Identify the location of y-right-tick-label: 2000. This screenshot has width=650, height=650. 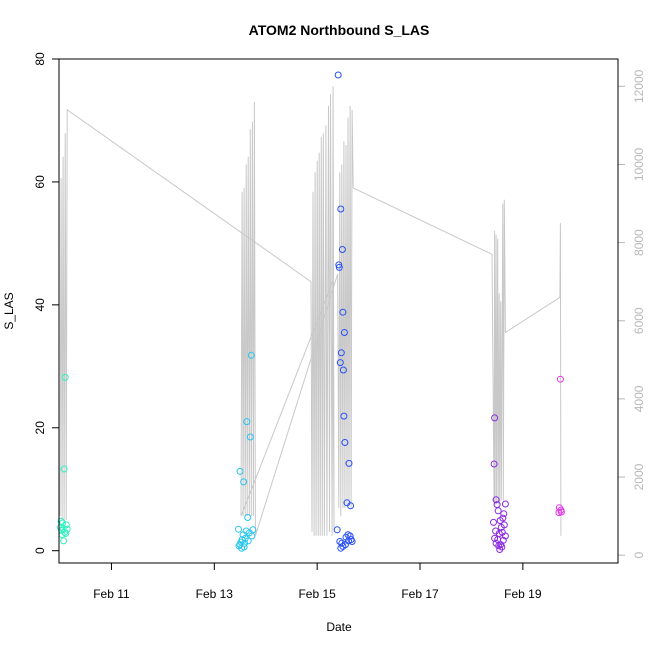
(639, 476).